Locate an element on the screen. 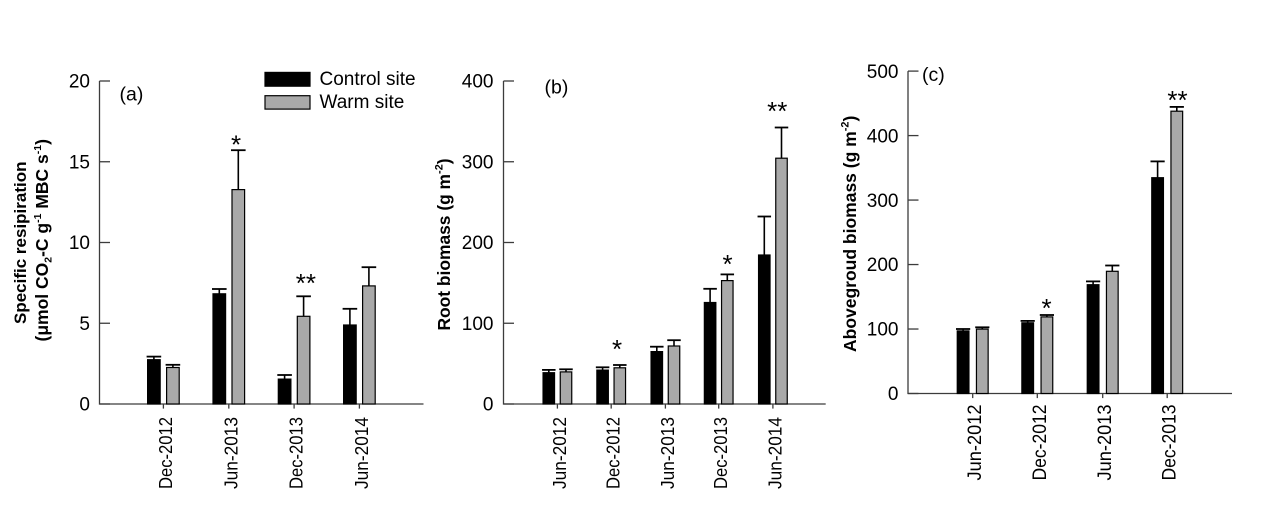 This screenshot has width=1269, height=517. svg-text: 20 is located at coordinates (79, 82).